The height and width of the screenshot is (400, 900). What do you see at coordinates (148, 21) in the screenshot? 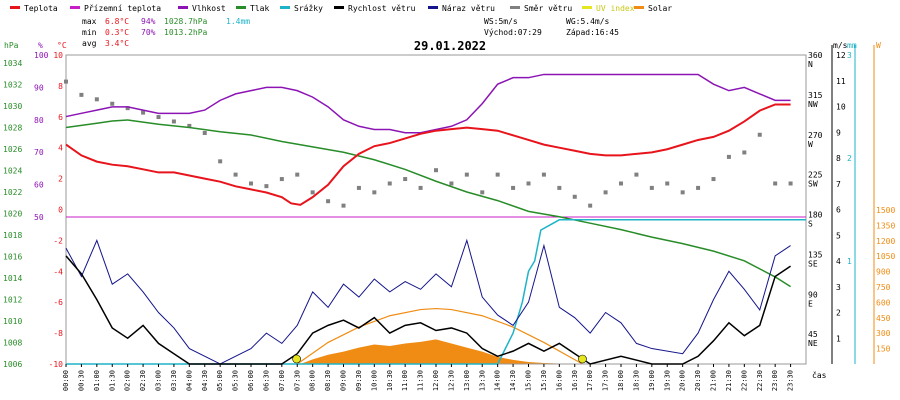
I see `stat-max-hum: 94%` at bounding box center [148, 21].